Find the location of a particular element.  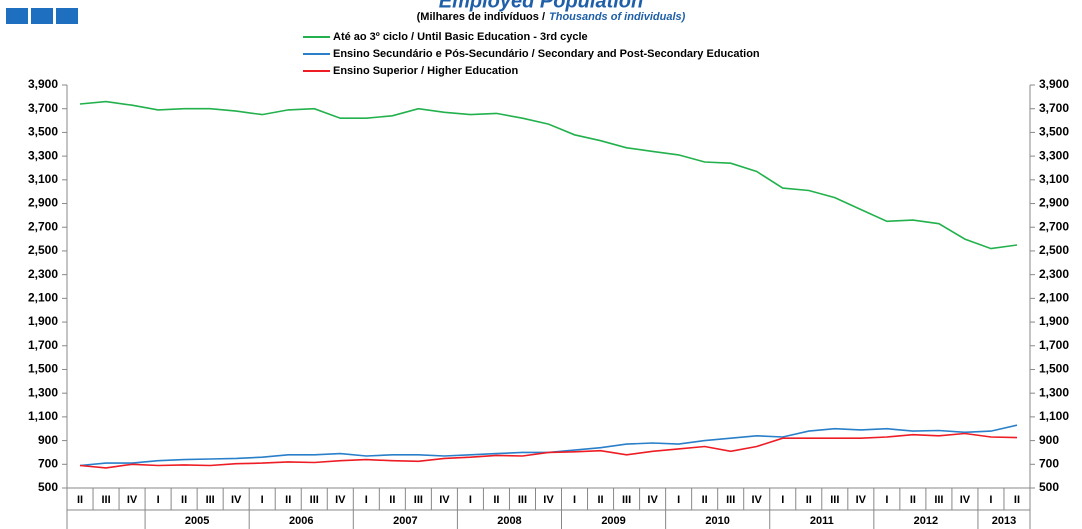

y2-tick-label: 3,700 is located at coordinates (1054, 108).